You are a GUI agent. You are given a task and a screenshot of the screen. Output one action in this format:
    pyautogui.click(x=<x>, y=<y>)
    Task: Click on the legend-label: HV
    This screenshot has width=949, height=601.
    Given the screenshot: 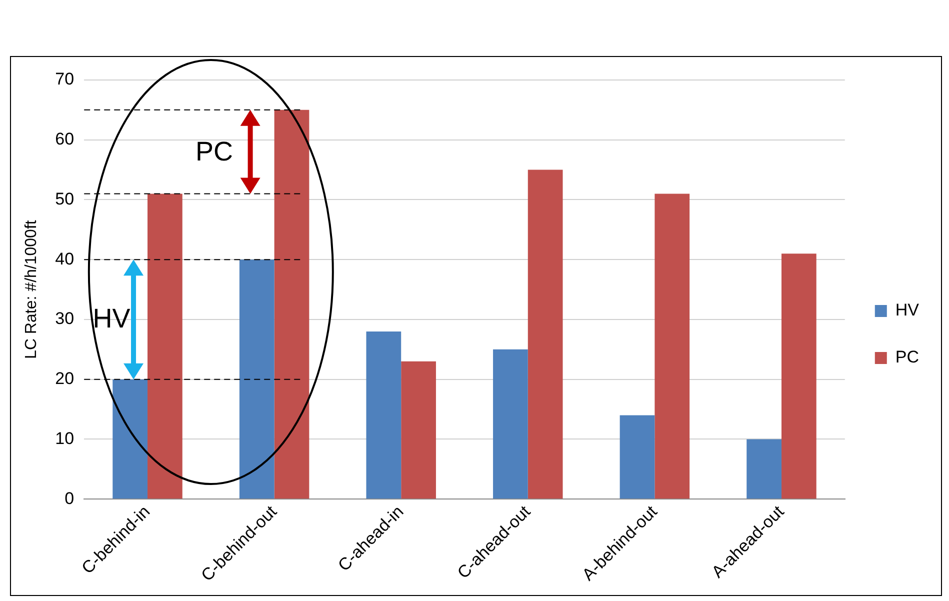 What is the action you would take?
    pyautogui.click(x=907, y=310)
    